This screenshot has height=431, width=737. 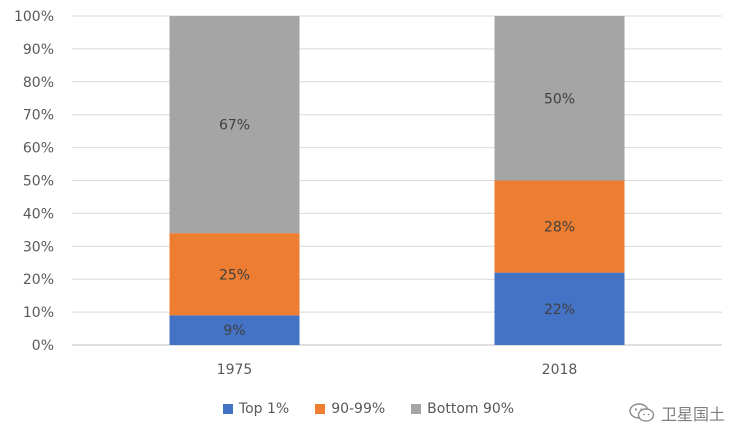 I want to click on legend-label-bottom-90: Bottom 90%, so click(x=471, y=409).